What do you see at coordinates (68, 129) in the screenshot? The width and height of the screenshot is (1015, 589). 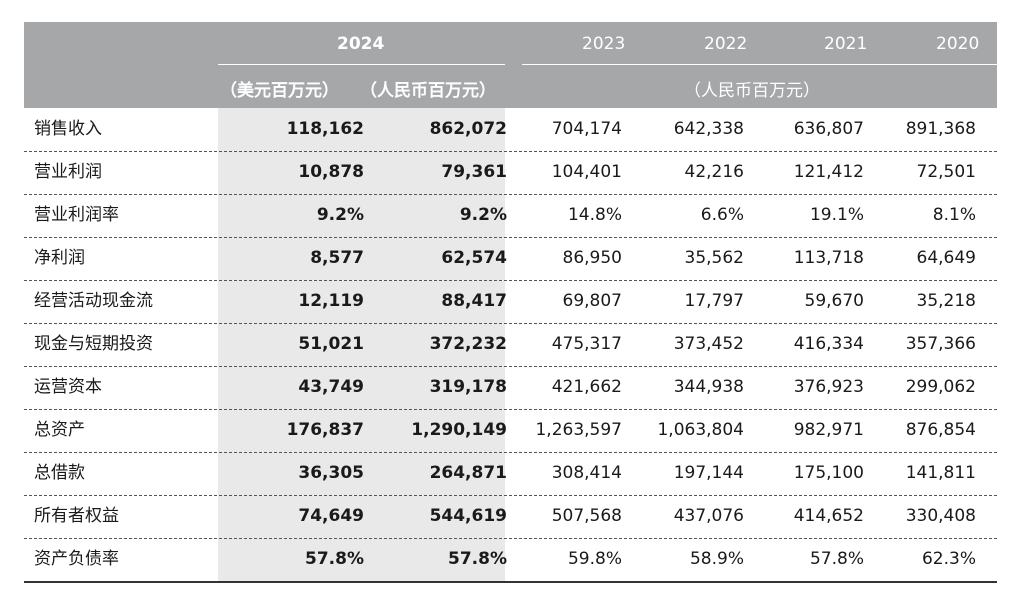 I see `row-label: 销售收入` at bounding box center [68, 129].